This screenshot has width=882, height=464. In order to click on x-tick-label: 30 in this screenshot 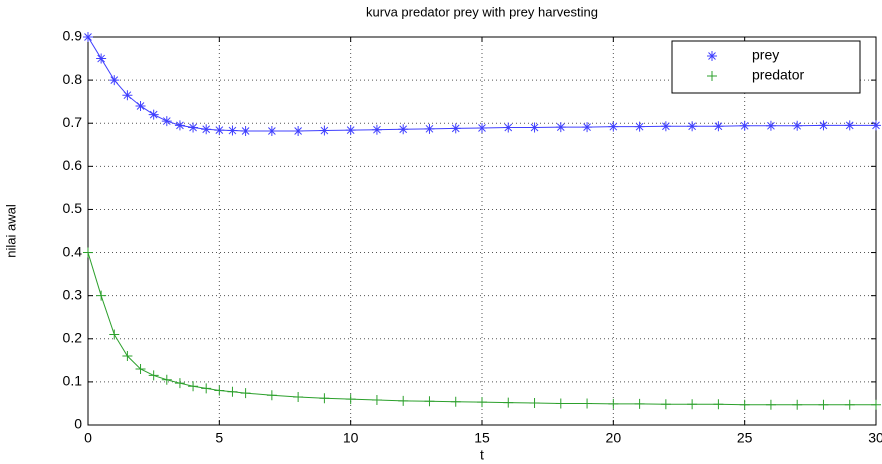, I will do `click(875, 438)`.